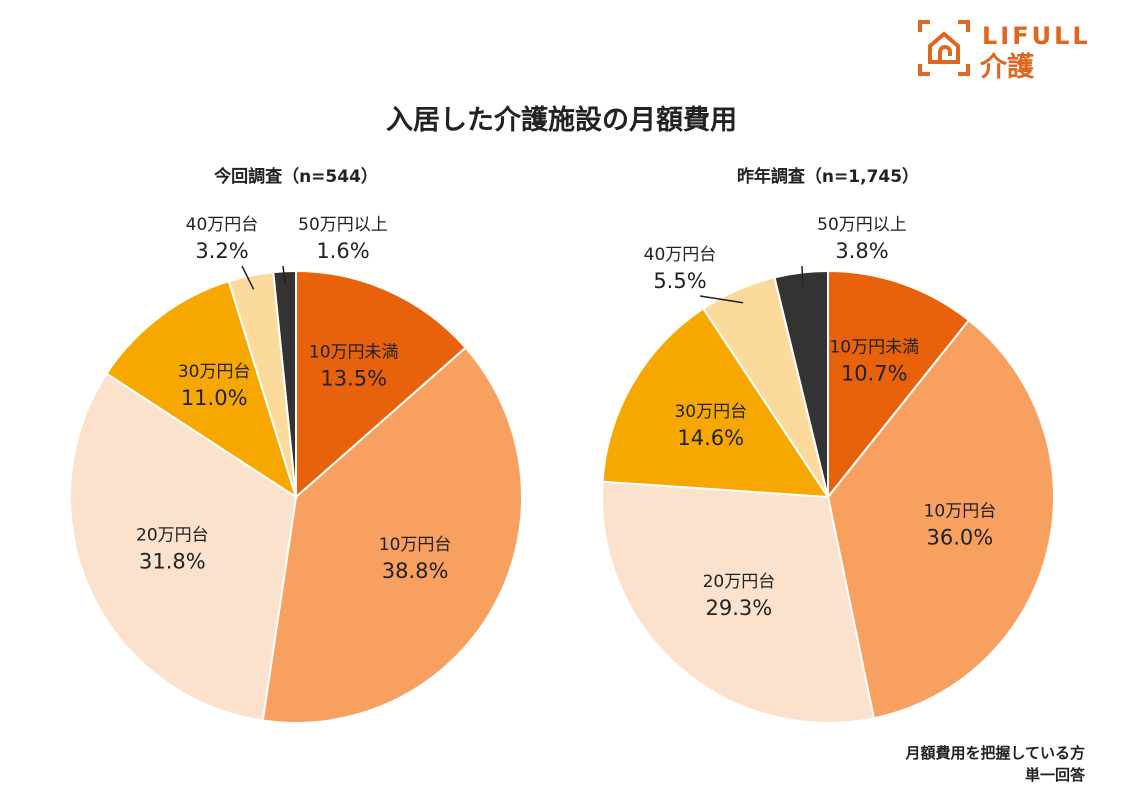  I want to click on logo: LIFULL 介護, so click(1011, 50).